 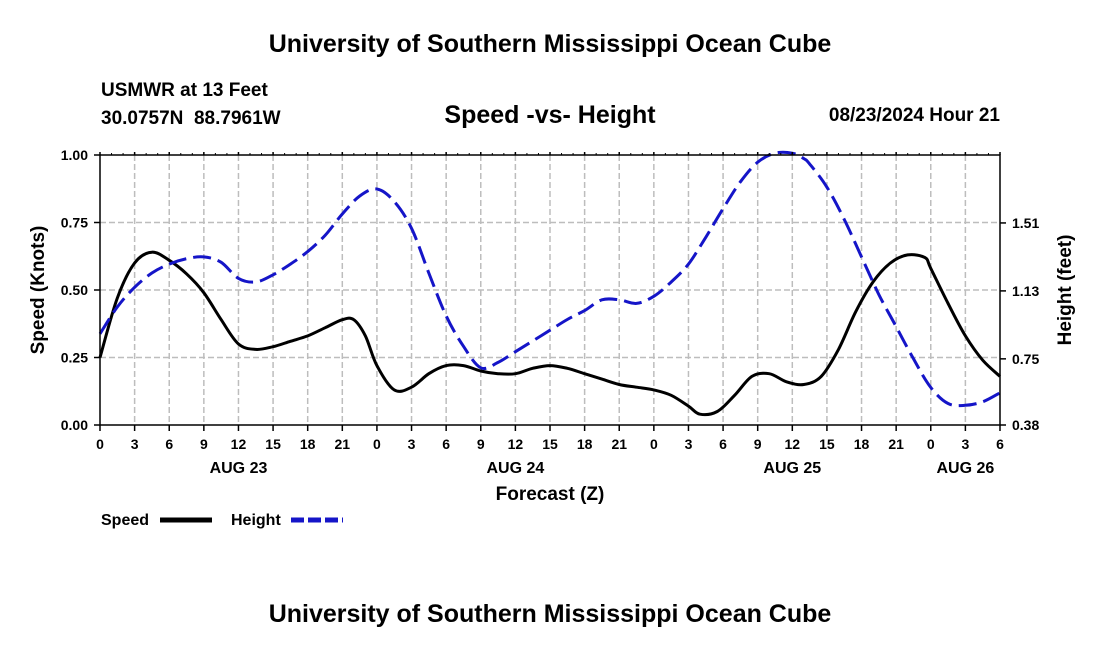 I want to click on x-axis-label: Forecast (Z), so click(x=550, y=494).